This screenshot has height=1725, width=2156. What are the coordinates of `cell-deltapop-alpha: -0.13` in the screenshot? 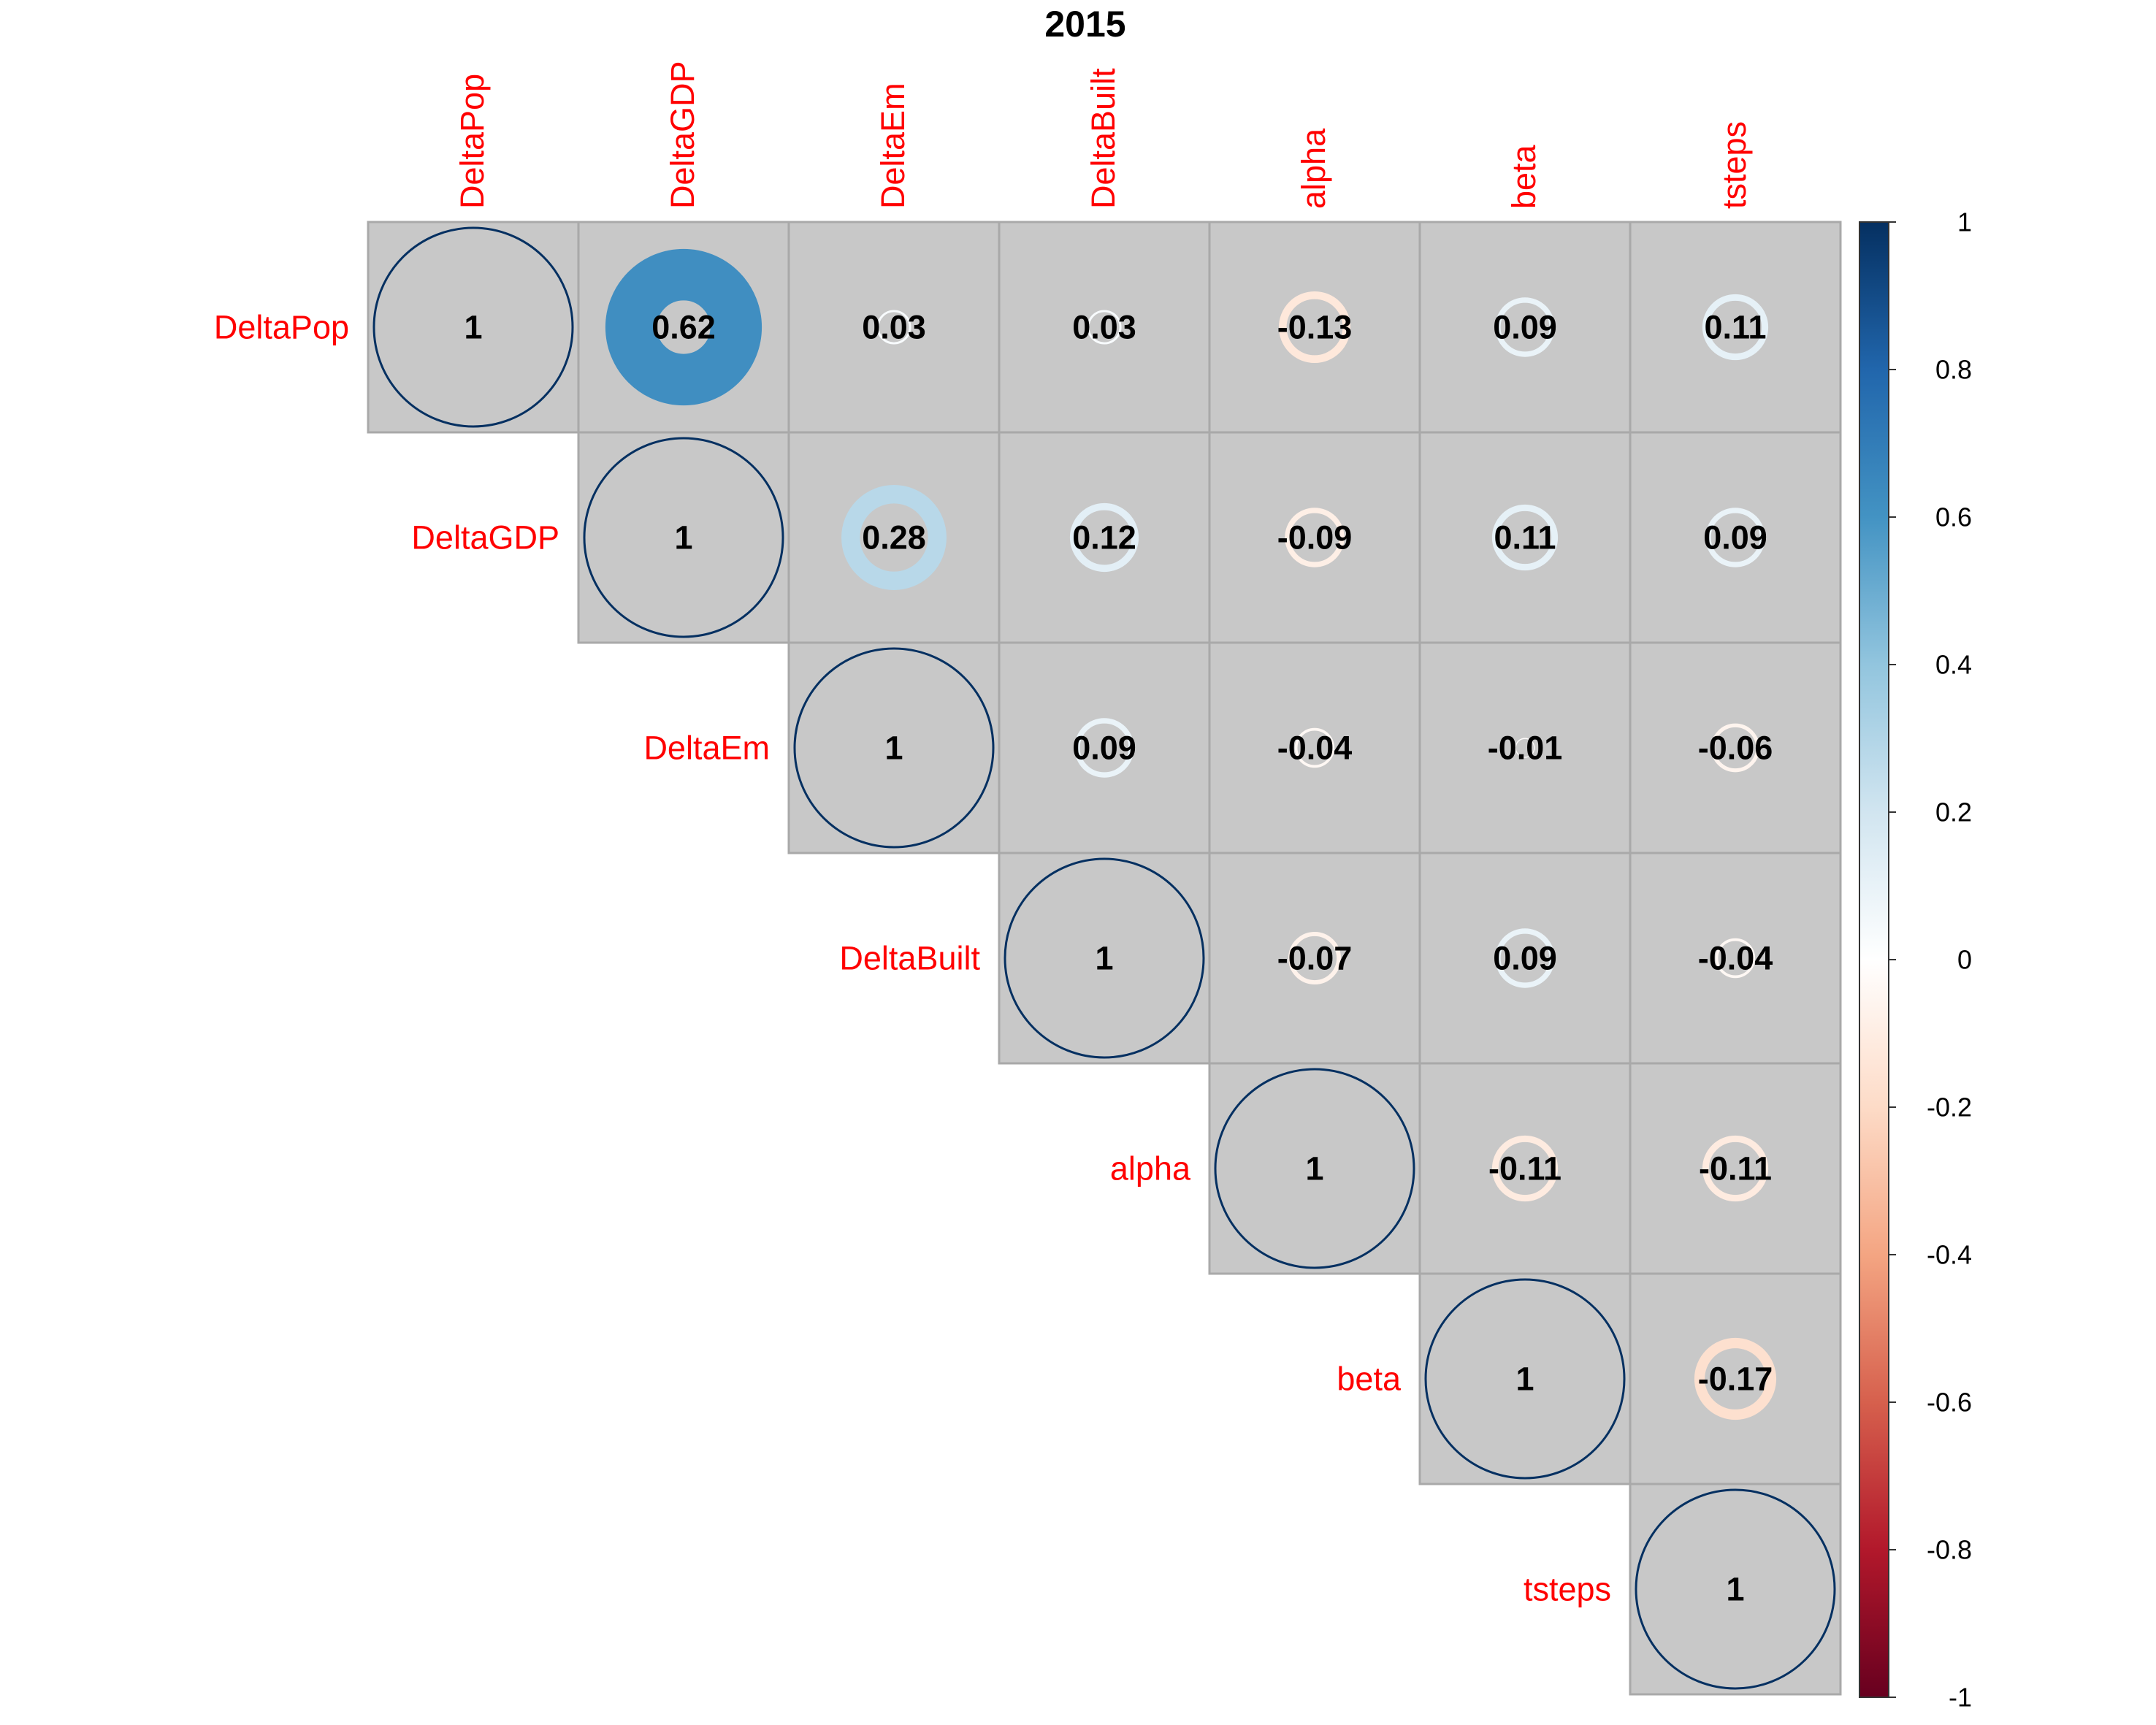 It's located at (1314, 327).